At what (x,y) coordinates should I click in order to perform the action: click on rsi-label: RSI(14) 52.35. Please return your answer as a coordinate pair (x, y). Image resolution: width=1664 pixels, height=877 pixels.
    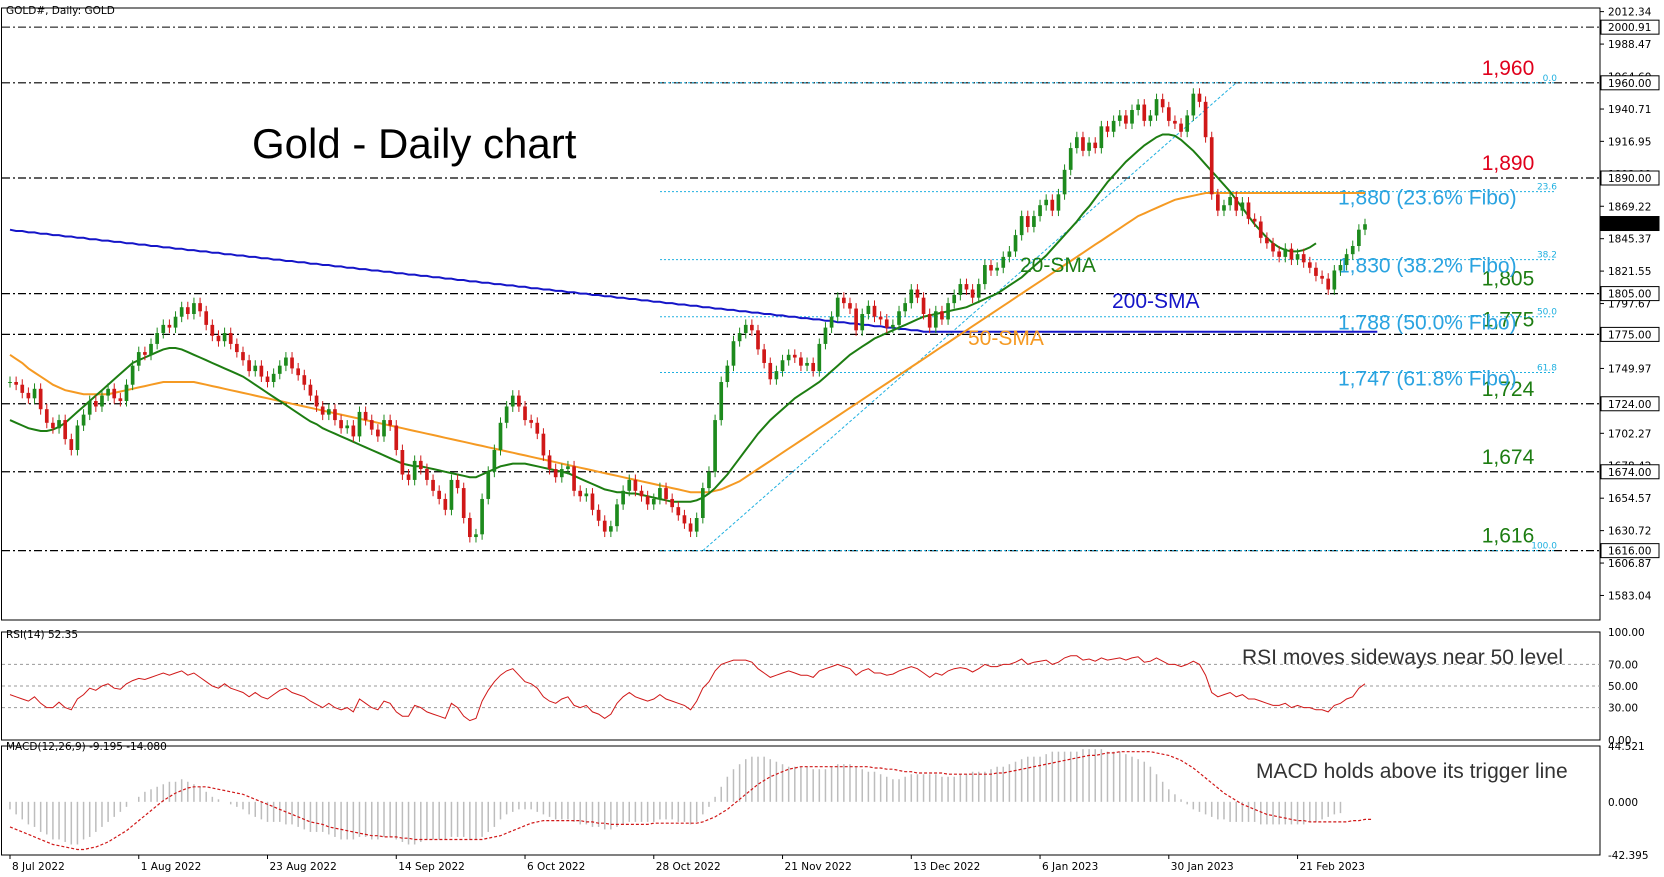
    Looking at the image, I should click on (42, 635).